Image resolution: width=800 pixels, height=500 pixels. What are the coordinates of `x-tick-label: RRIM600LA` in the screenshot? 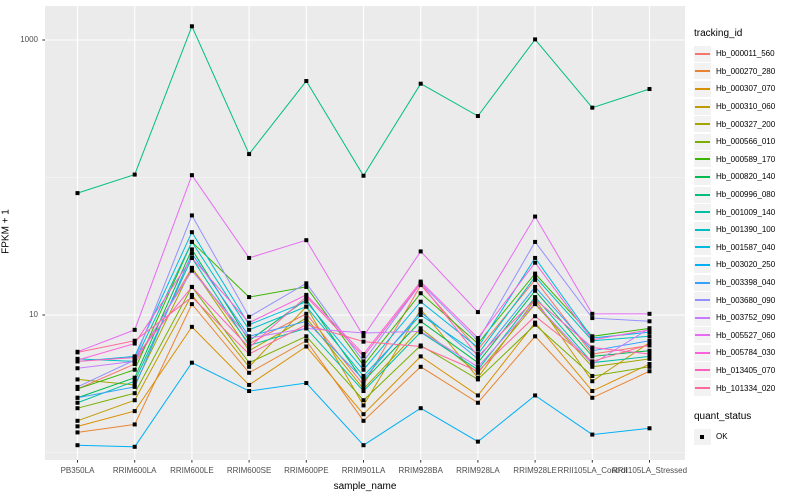 It's located at (134, 470).